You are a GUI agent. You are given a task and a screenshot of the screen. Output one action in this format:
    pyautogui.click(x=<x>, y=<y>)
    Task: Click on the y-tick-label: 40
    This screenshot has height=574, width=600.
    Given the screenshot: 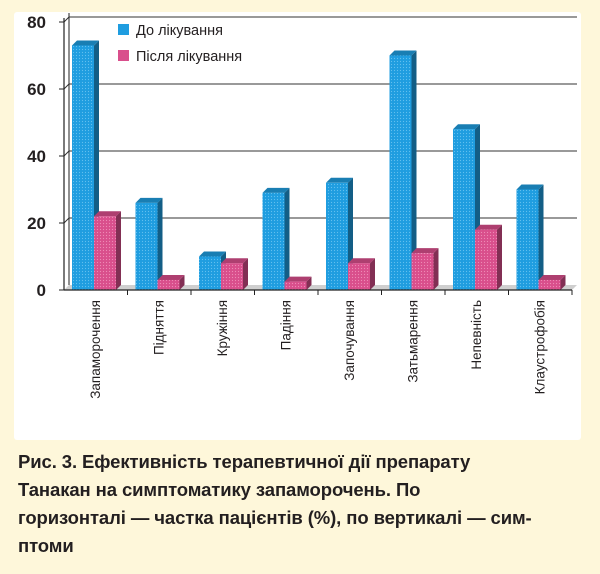 What is the action you would take?
    pyautogui.click(x=36, y=156)
    